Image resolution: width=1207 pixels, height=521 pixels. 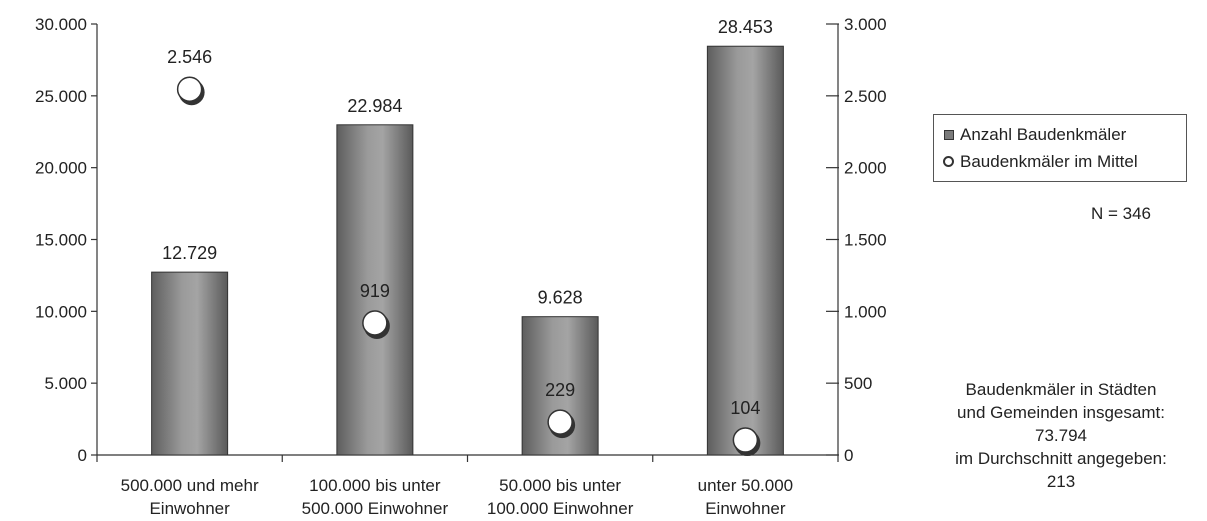 I want to click on category-label: 100.000 Einwohner, so click(x=560, y=508).